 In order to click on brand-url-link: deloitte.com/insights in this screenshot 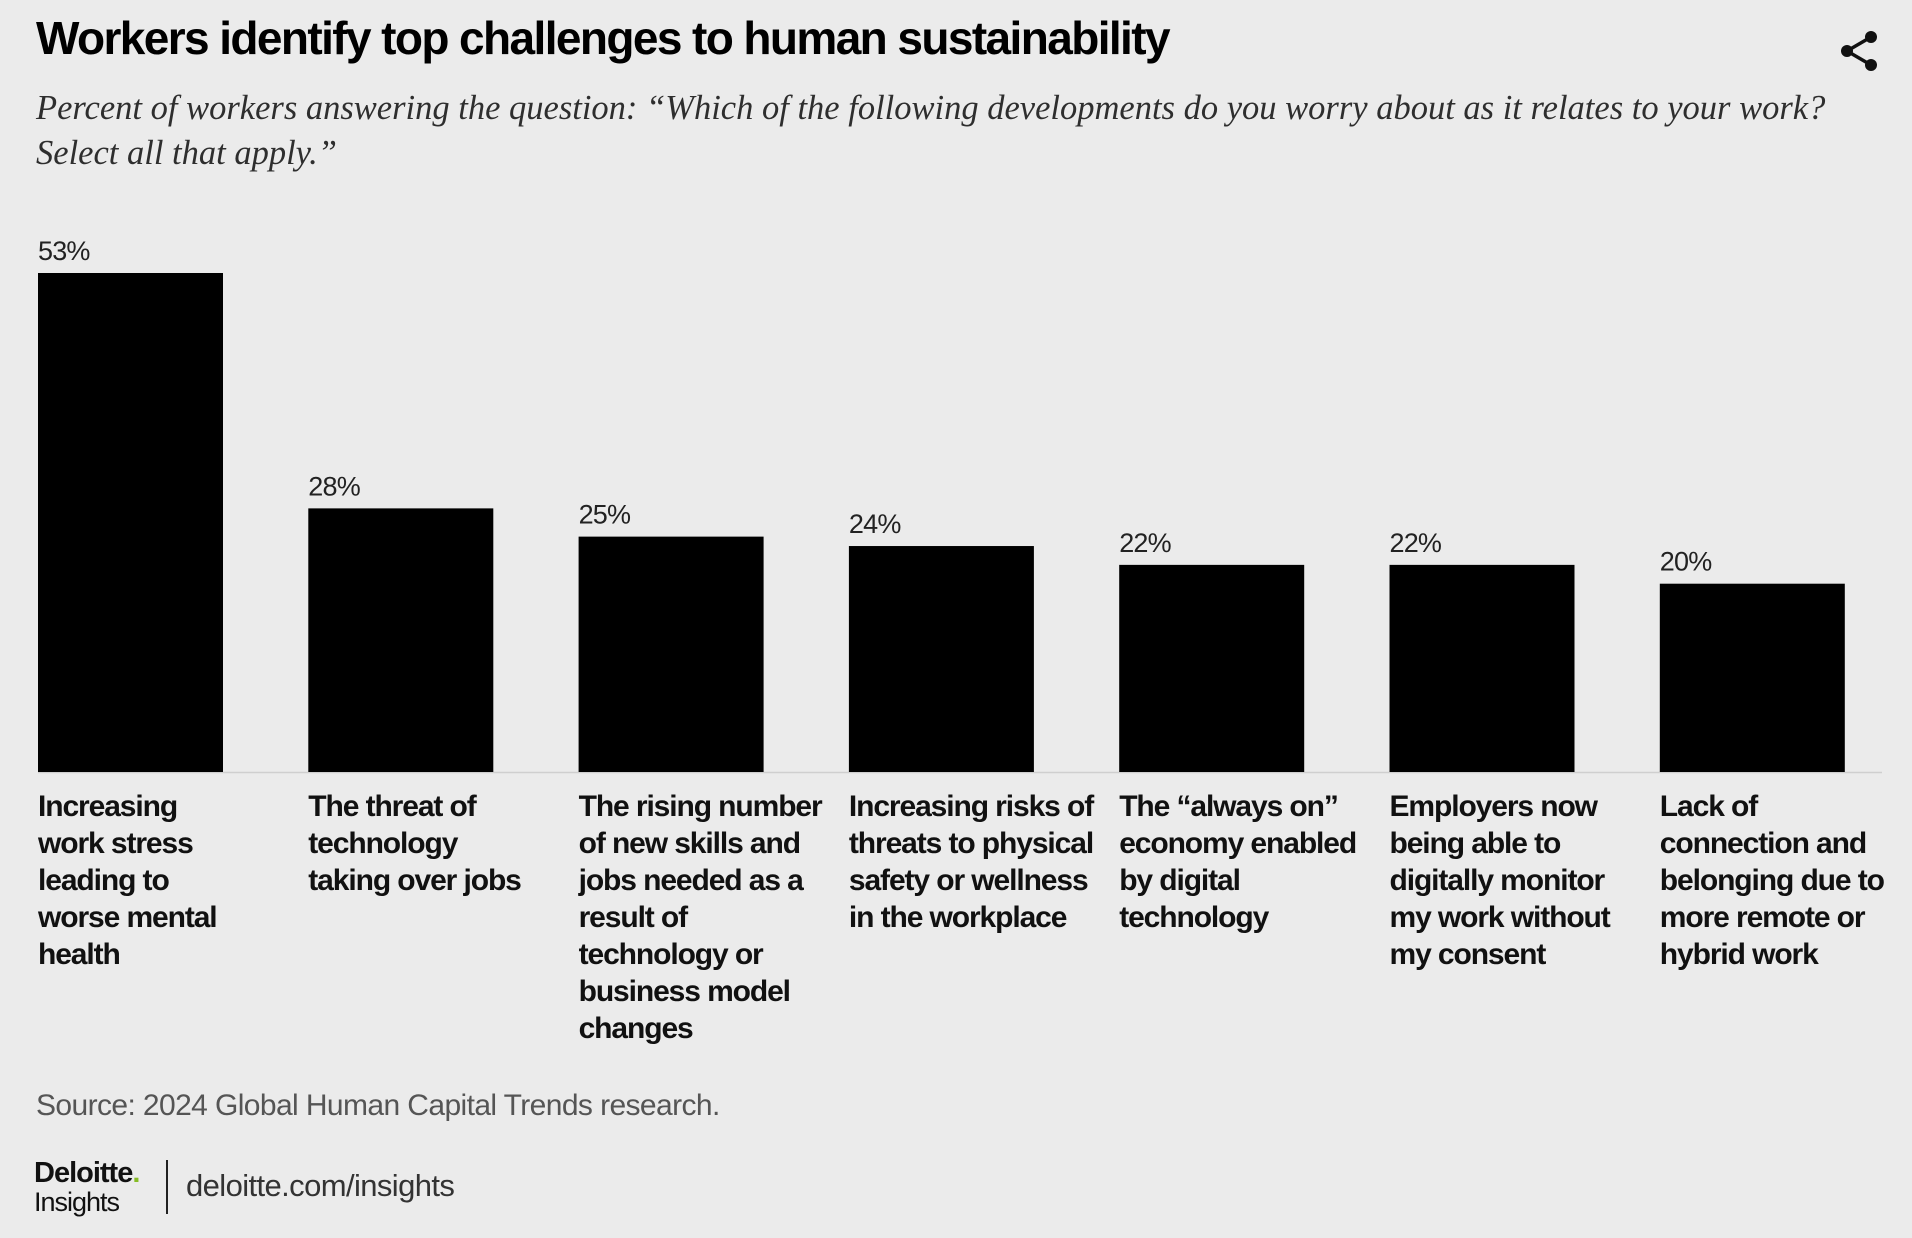, I will do `click(320, 1185)`.